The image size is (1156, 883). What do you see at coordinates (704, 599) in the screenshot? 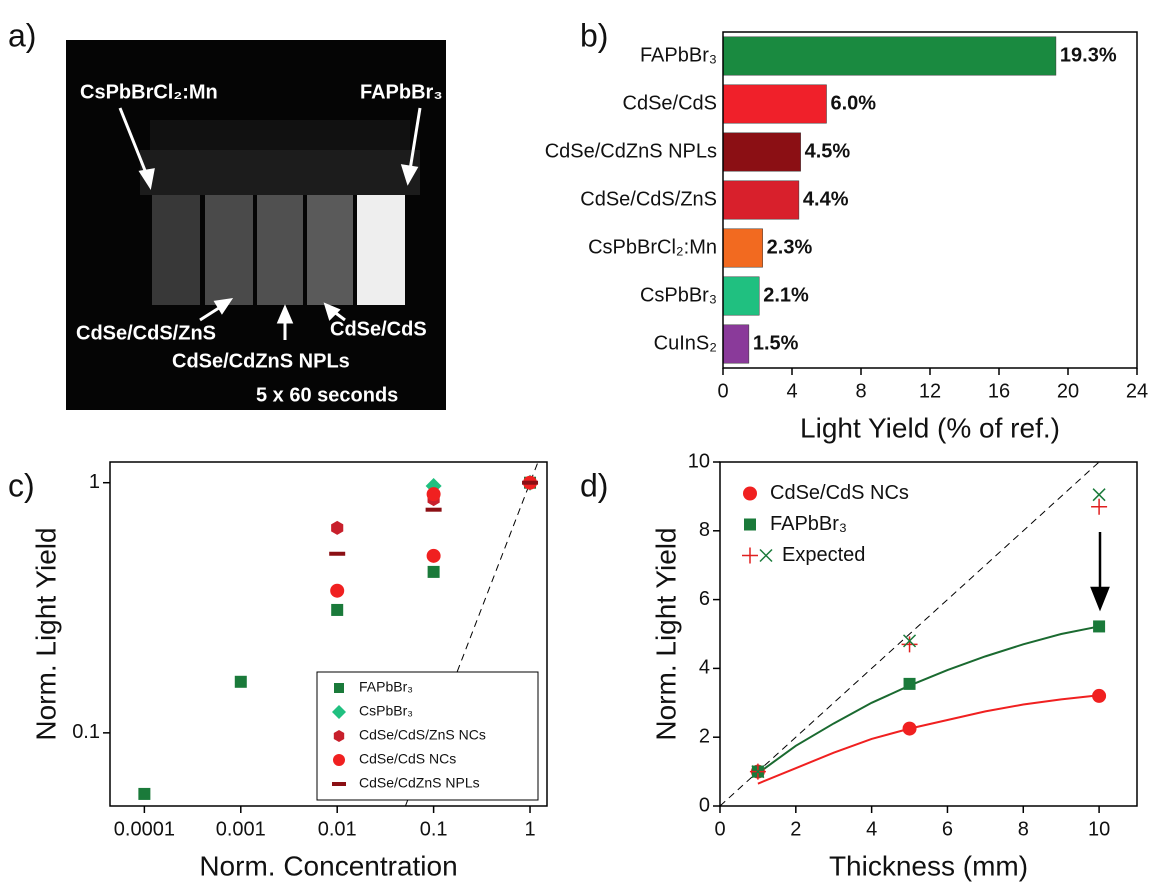
I see `y-tick-label: 6` at bounding box center [704, 599].